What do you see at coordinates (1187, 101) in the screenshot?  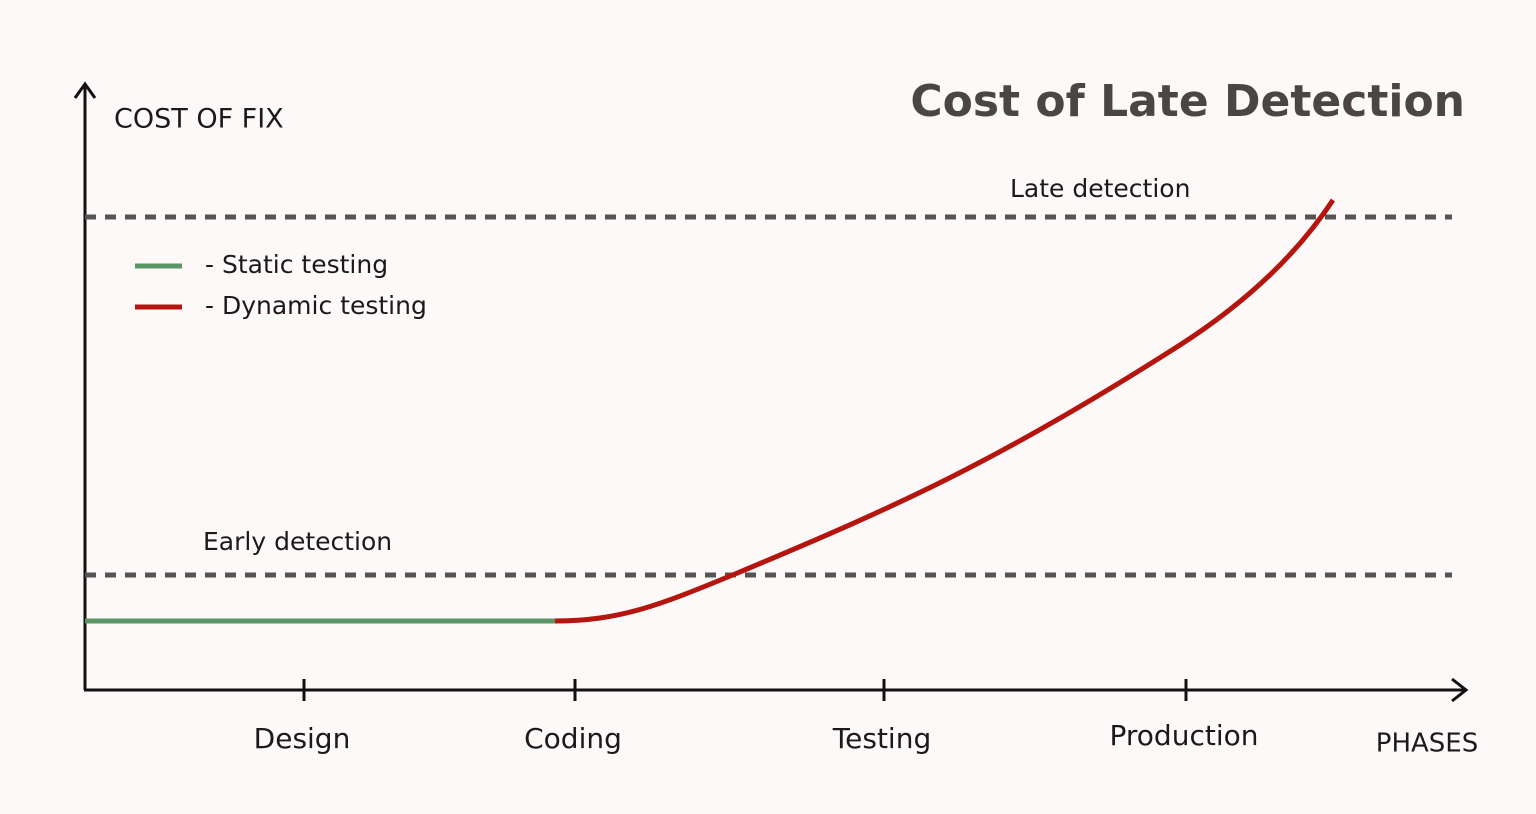 I see `title: Cost of Late Detection` at bounding box center [1187, 101].